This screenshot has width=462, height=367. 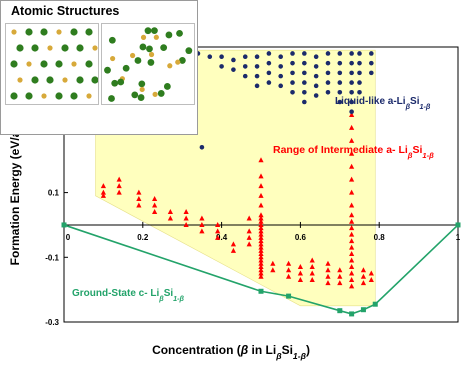 What do you see at coordinates (54, 193) in the screenshot?
I see `y-tick-label: 0.1` at bounding box center [54, 193].